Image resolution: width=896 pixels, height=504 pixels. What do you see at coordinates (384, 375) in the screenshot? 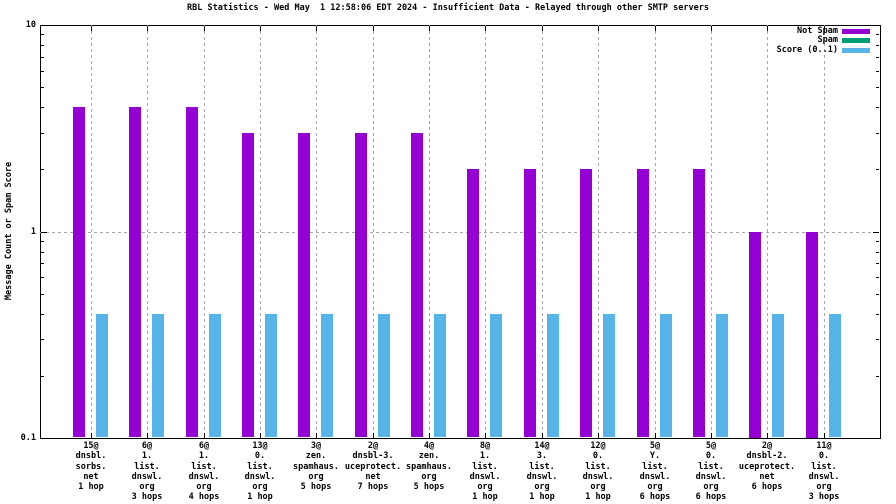
I see `bar-score-0-1--5` at bounding box center [384, 375].